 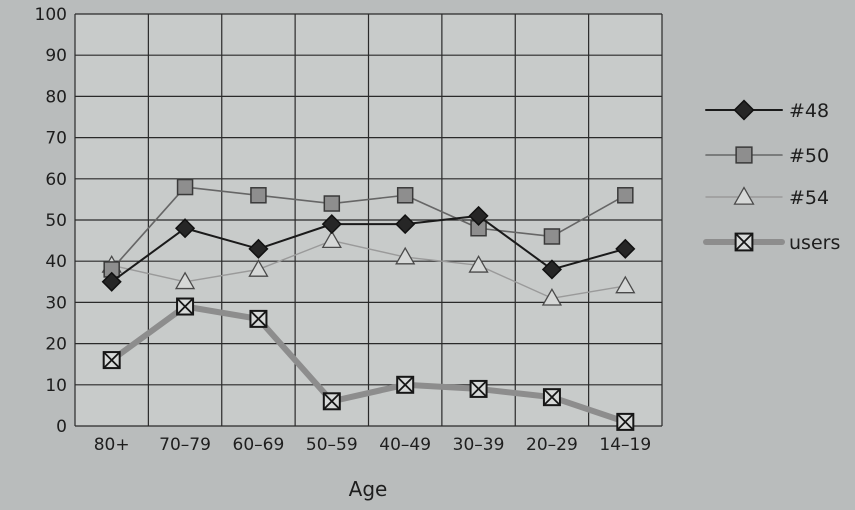 What do you see at coordinates (767, 197) in the screenshot?
I see `legend-entry: #54` at bounding box center [767, 197].